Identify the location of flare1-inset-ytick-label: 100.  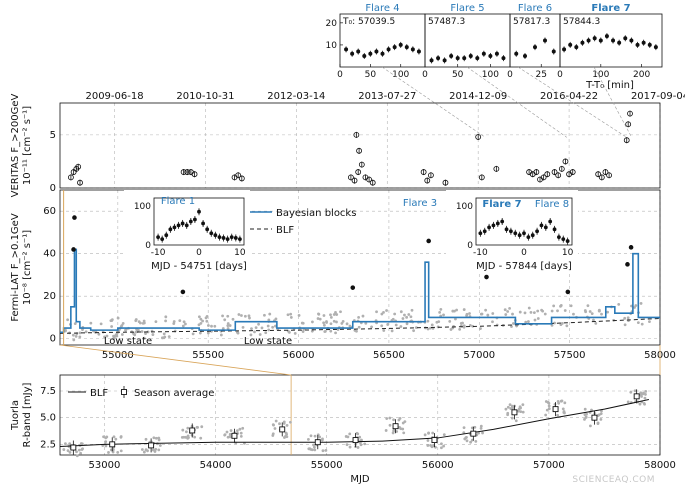
(142, 207).